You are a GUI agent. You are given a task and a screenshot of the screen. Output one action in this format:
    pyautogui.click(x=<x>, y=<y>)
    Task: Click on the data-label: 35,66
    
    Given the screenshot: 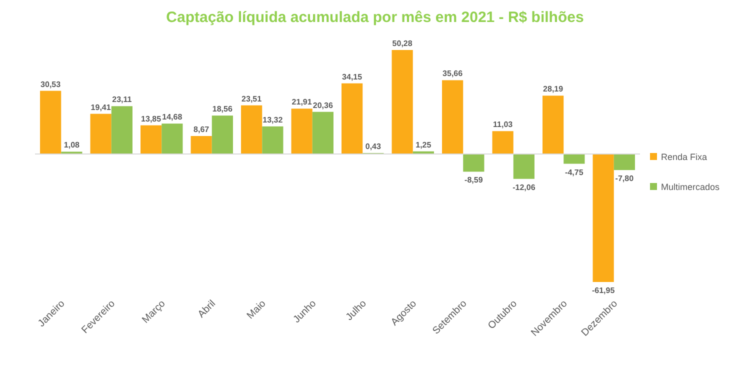 What is the action you would take?
    pyautogui.click(x=453, y=73)
    